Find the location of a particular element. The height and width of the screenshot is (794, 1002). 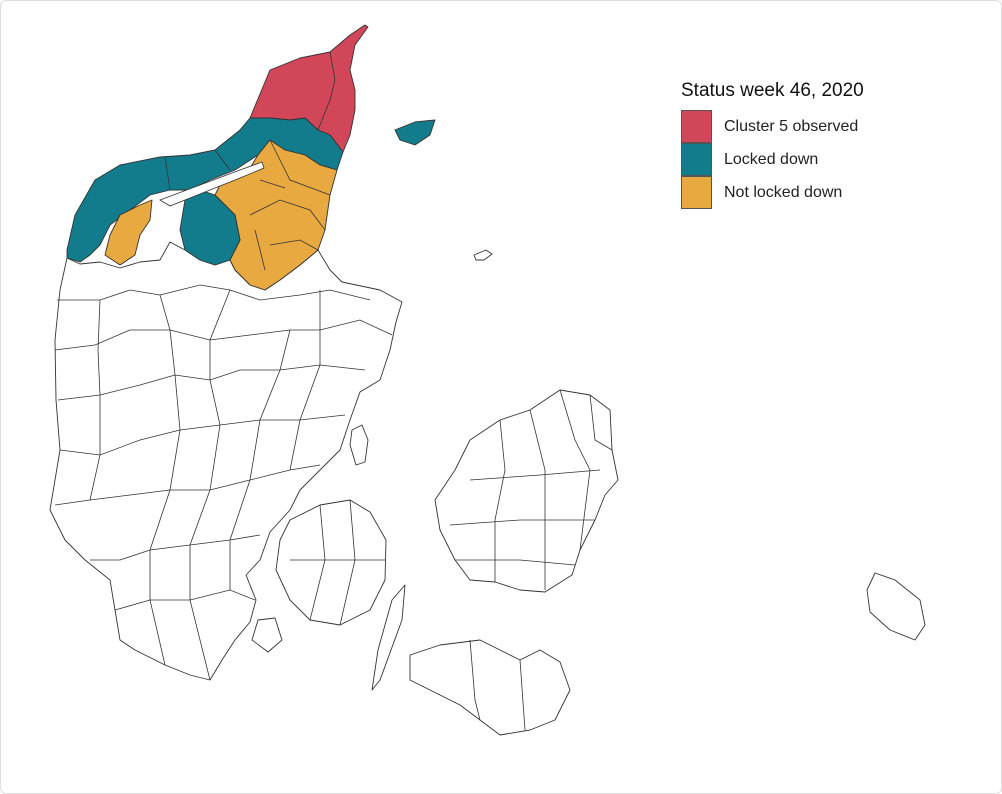

region-lolland-falster is located at coordinates (490, 687).